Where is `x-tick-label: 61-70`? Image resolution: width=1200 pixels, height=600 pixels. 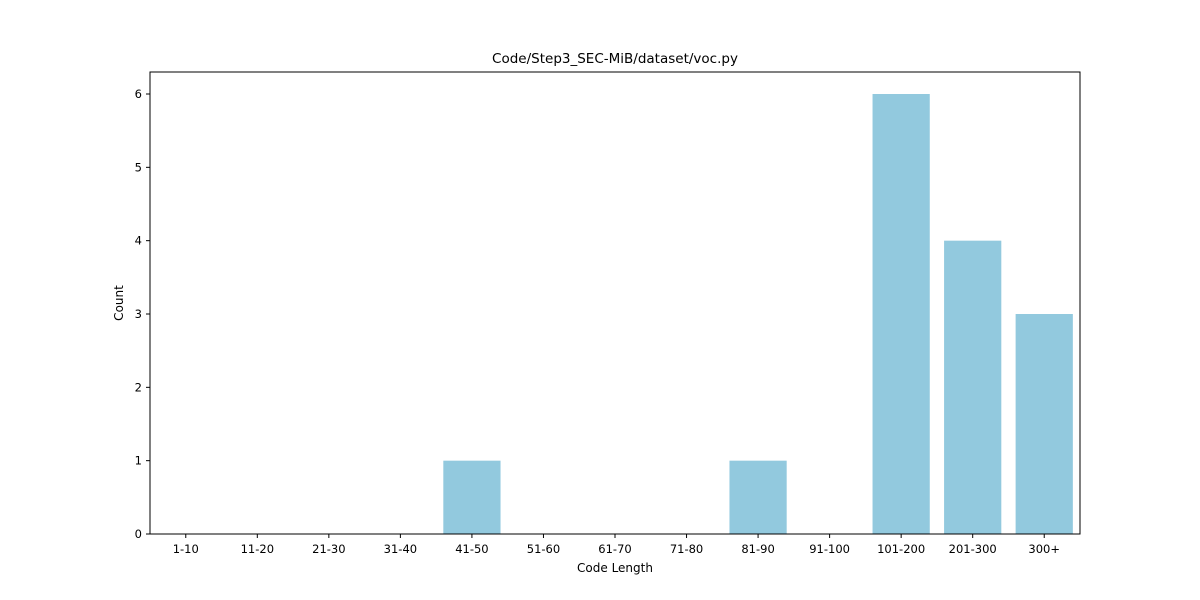 x-tick-label: 61-70 is located at coordinates (614, 549).